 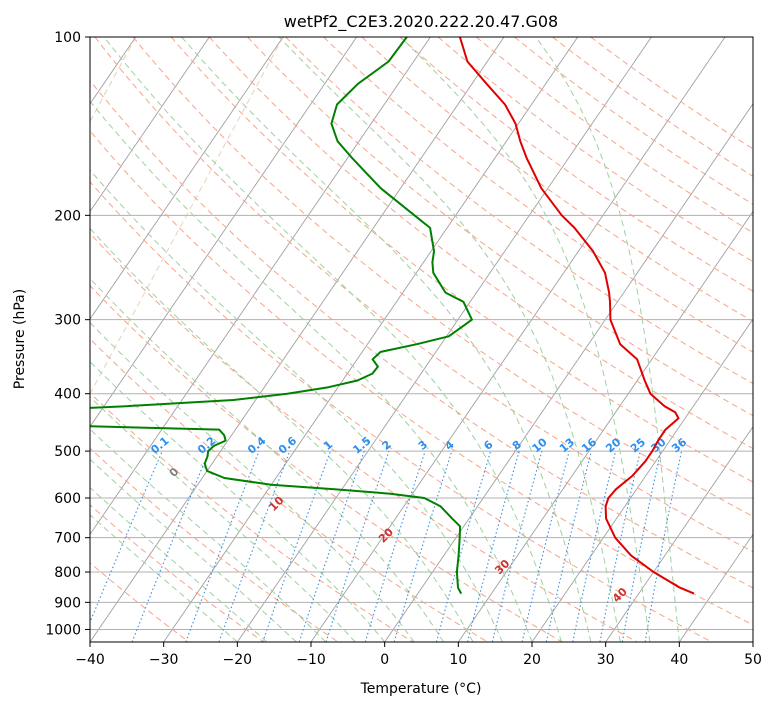 What do you see at coordinates (67, 573) in the screenshot?
I see `y-tick-label: 800` at bounding box center [67, 573].